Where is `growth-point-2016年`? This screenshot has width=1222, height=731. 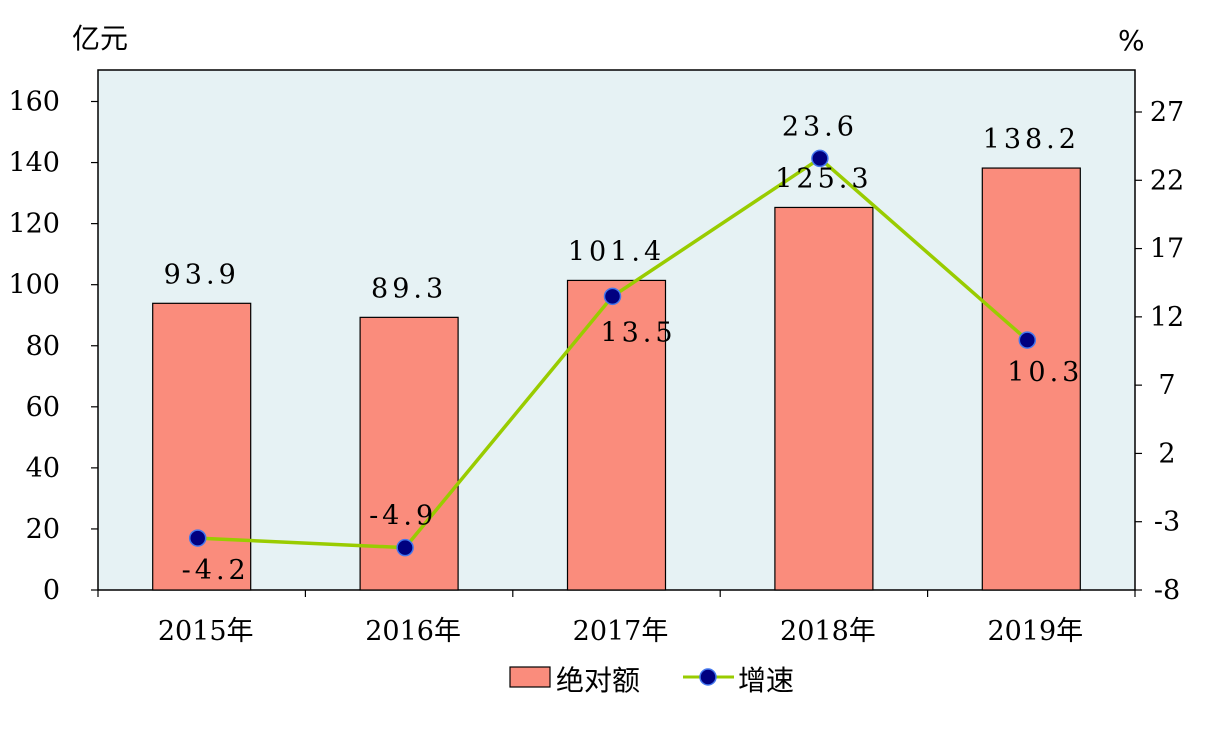 growth-point-2016年 is located at coordinates (405, 547).